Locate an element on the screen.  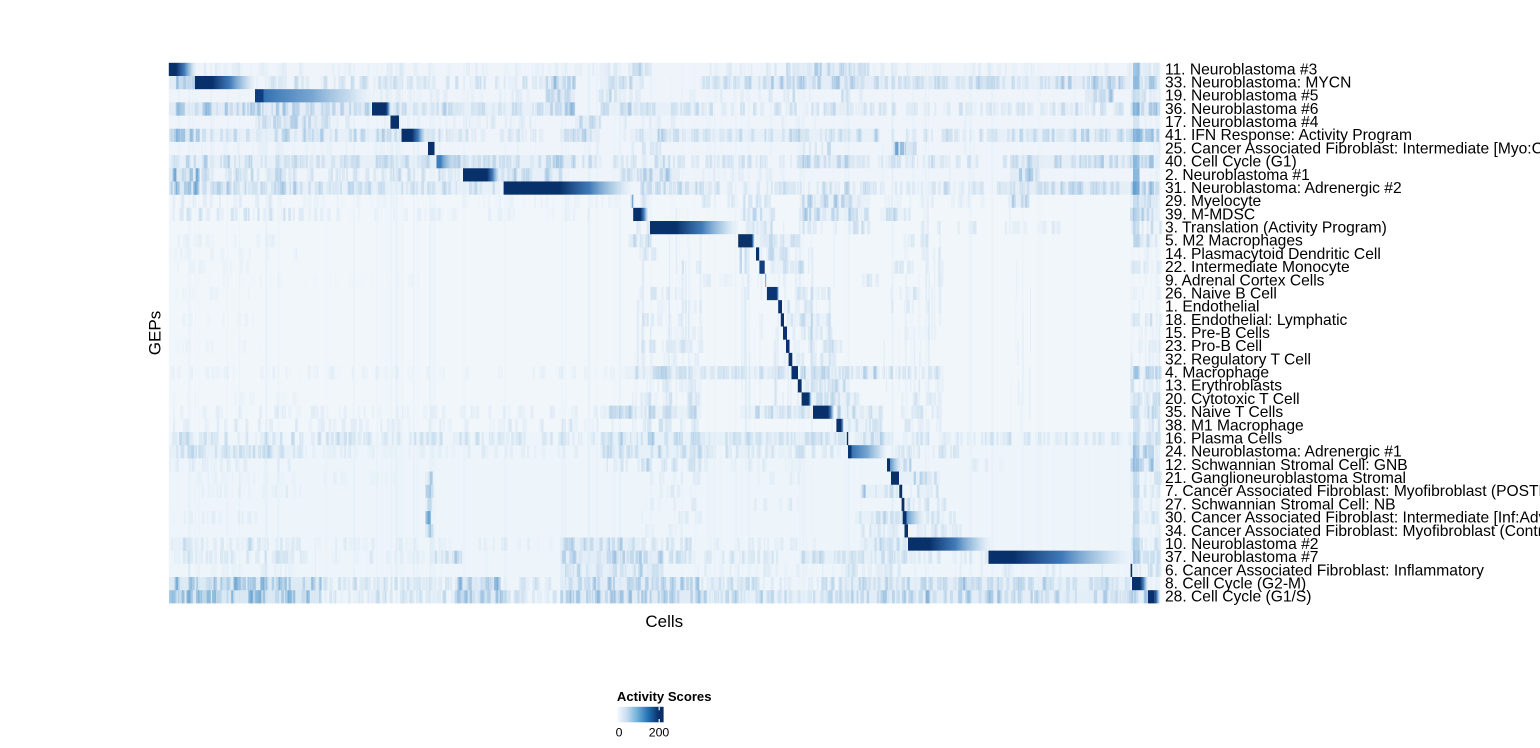
svg-text: 200 is located at coordinates (659, 732).